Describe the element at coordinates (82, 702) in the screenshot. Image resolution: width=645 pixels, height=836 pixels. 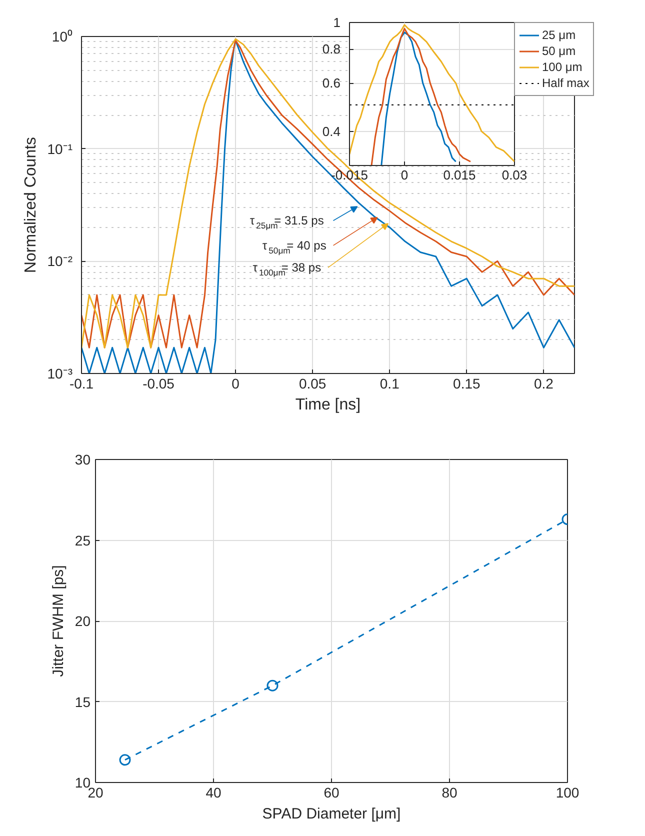
I see `y-tick-label: 15` at that location.